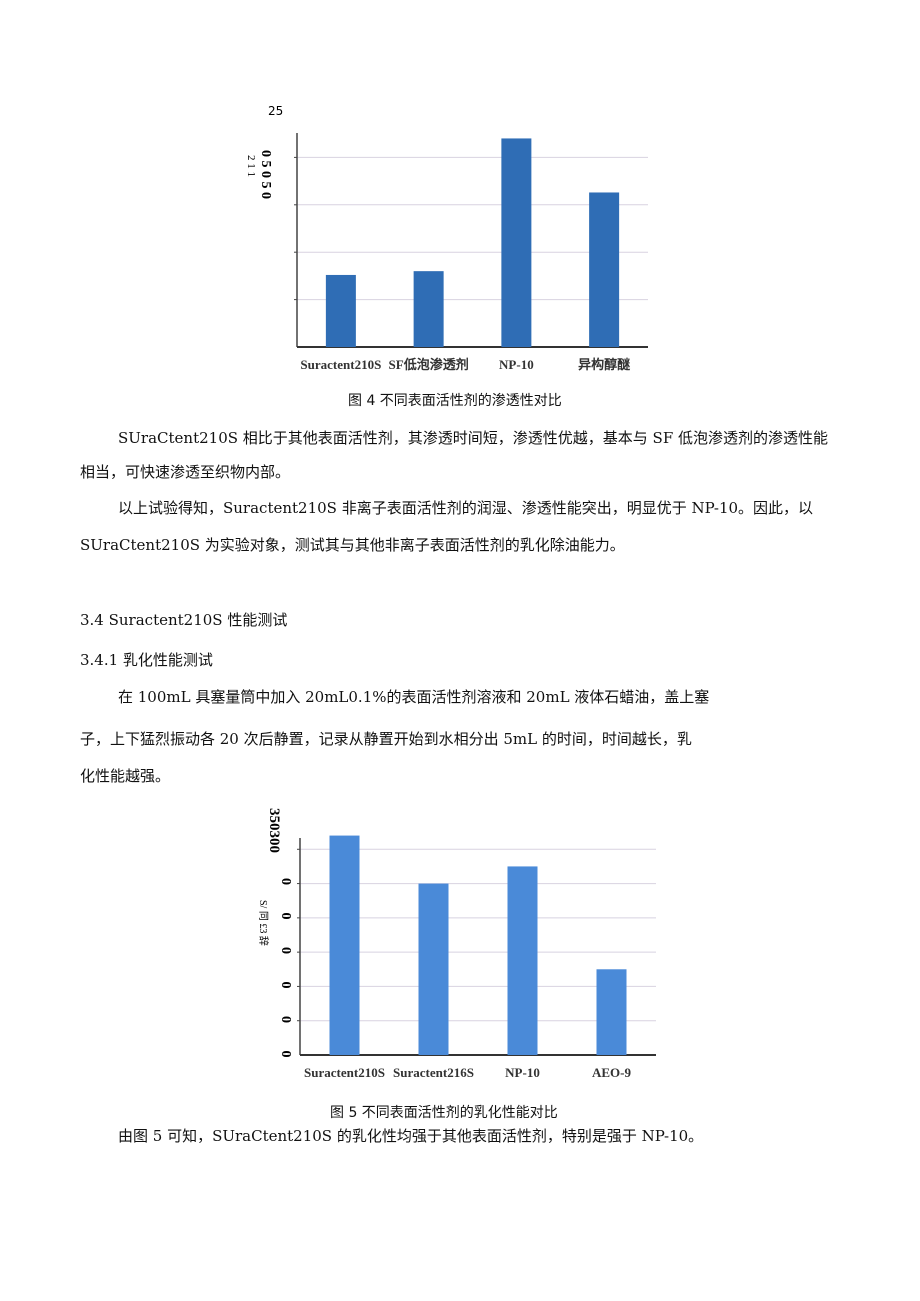 Image resolution: width=920 pixels, height=1301 pixels. I want to click on section-heading: 3.4 Suractent210S 性能测试, so click(184, 620).